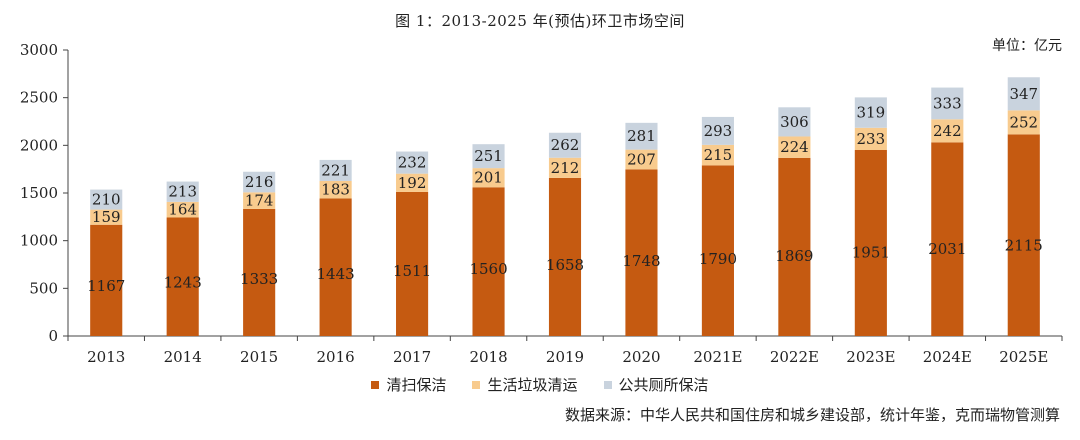 The width and height of the screenshot is (1080, 440). I want to click on y-tick-label: 0, so click(53, 336).